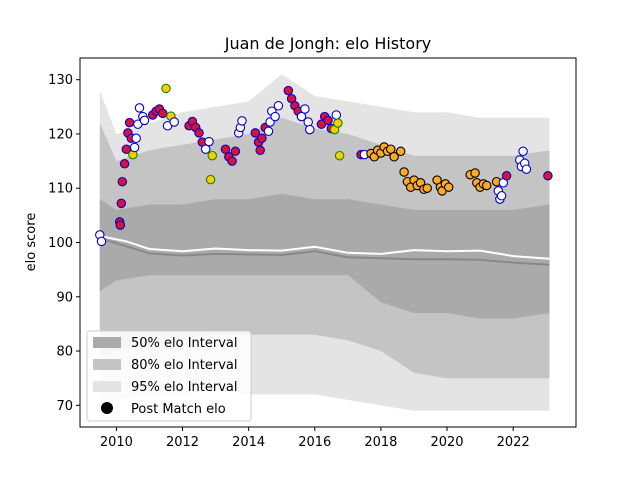 This screenshot has width=640, height=480. Describe the element at coordinates (184, 365) in the screenshot. I see `legend-label-80: 80% elo Interval` at that location.